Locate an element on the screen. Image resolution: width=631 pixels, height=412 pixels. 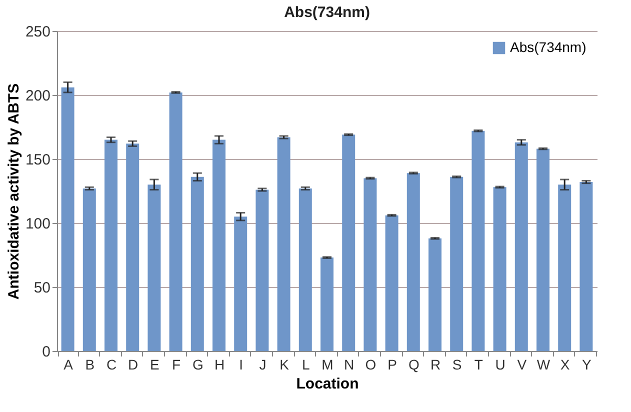
x-tick-label: T is located at coordinates (479, 364).